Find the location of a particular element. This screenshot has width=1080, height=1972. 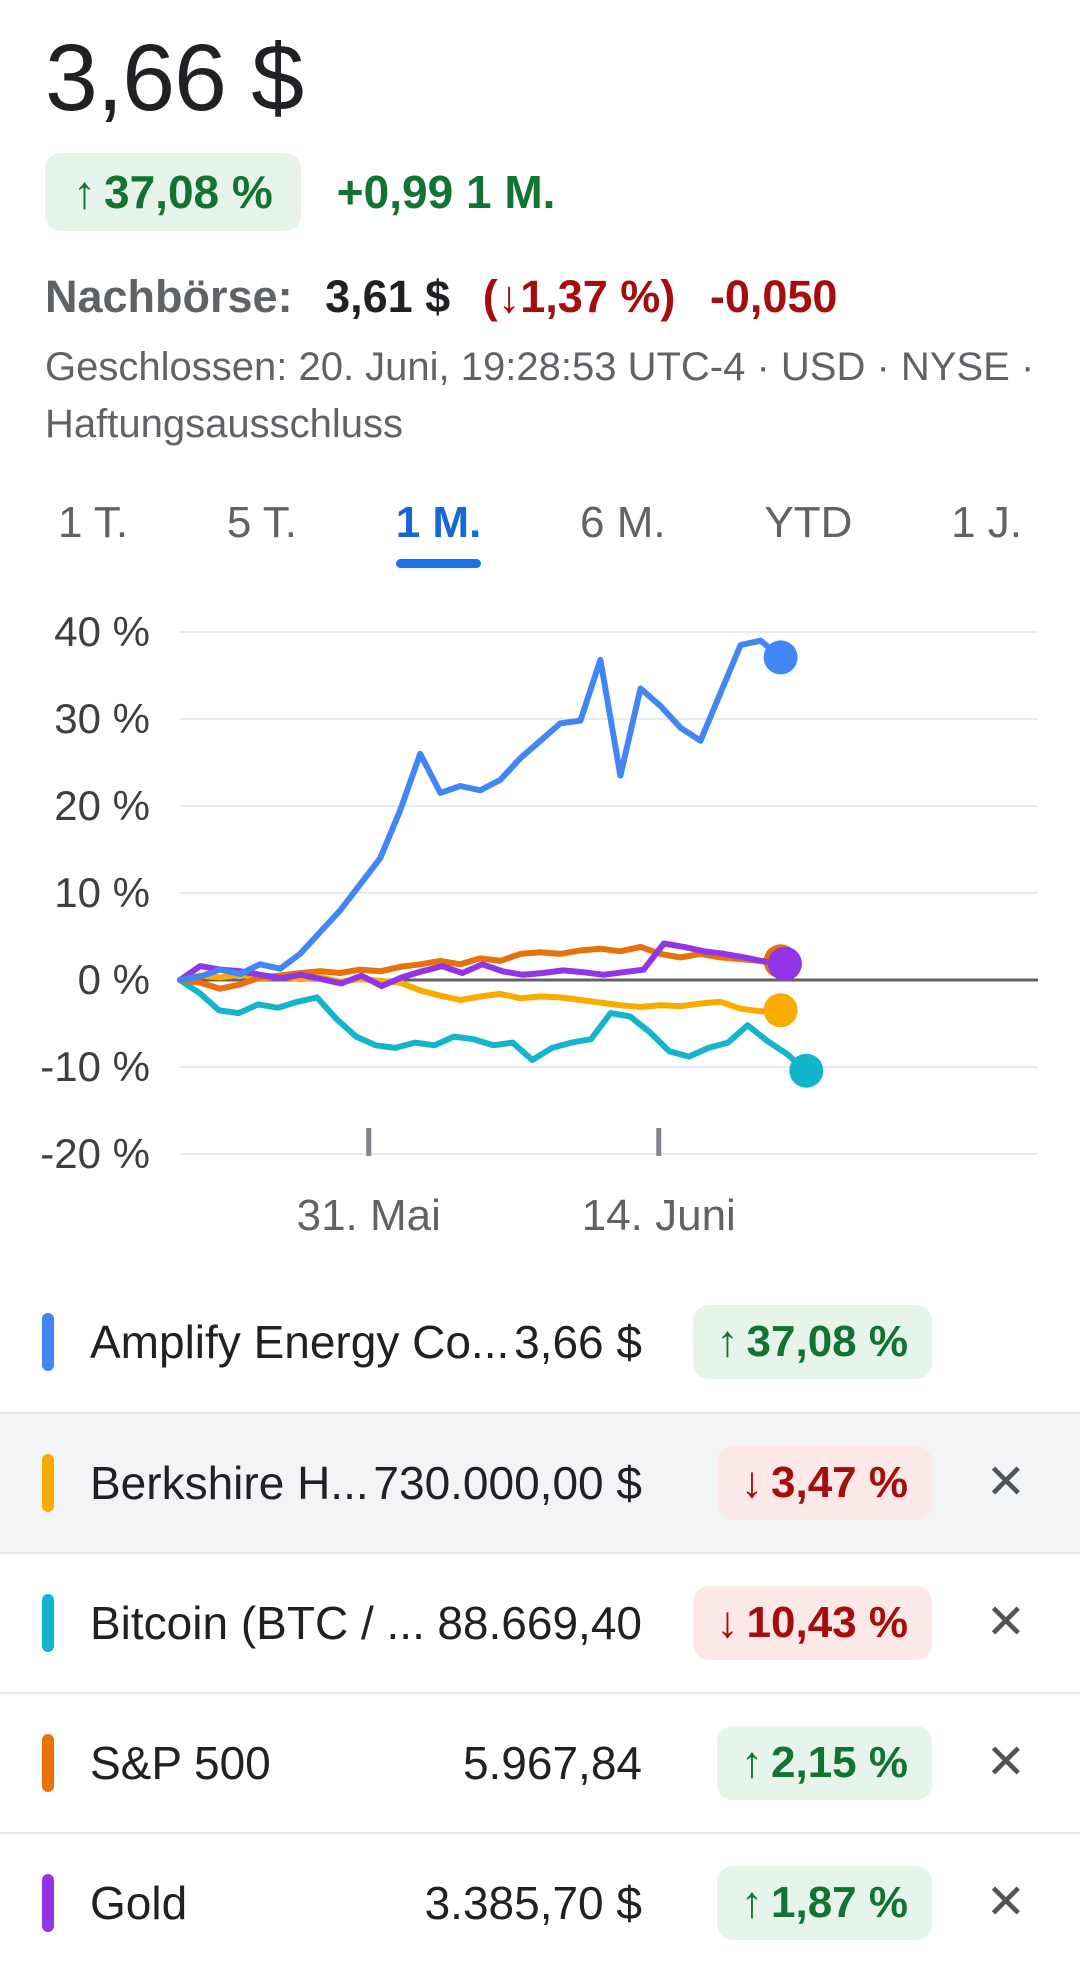

active-tab-underline is located at coordinates (438, 564).